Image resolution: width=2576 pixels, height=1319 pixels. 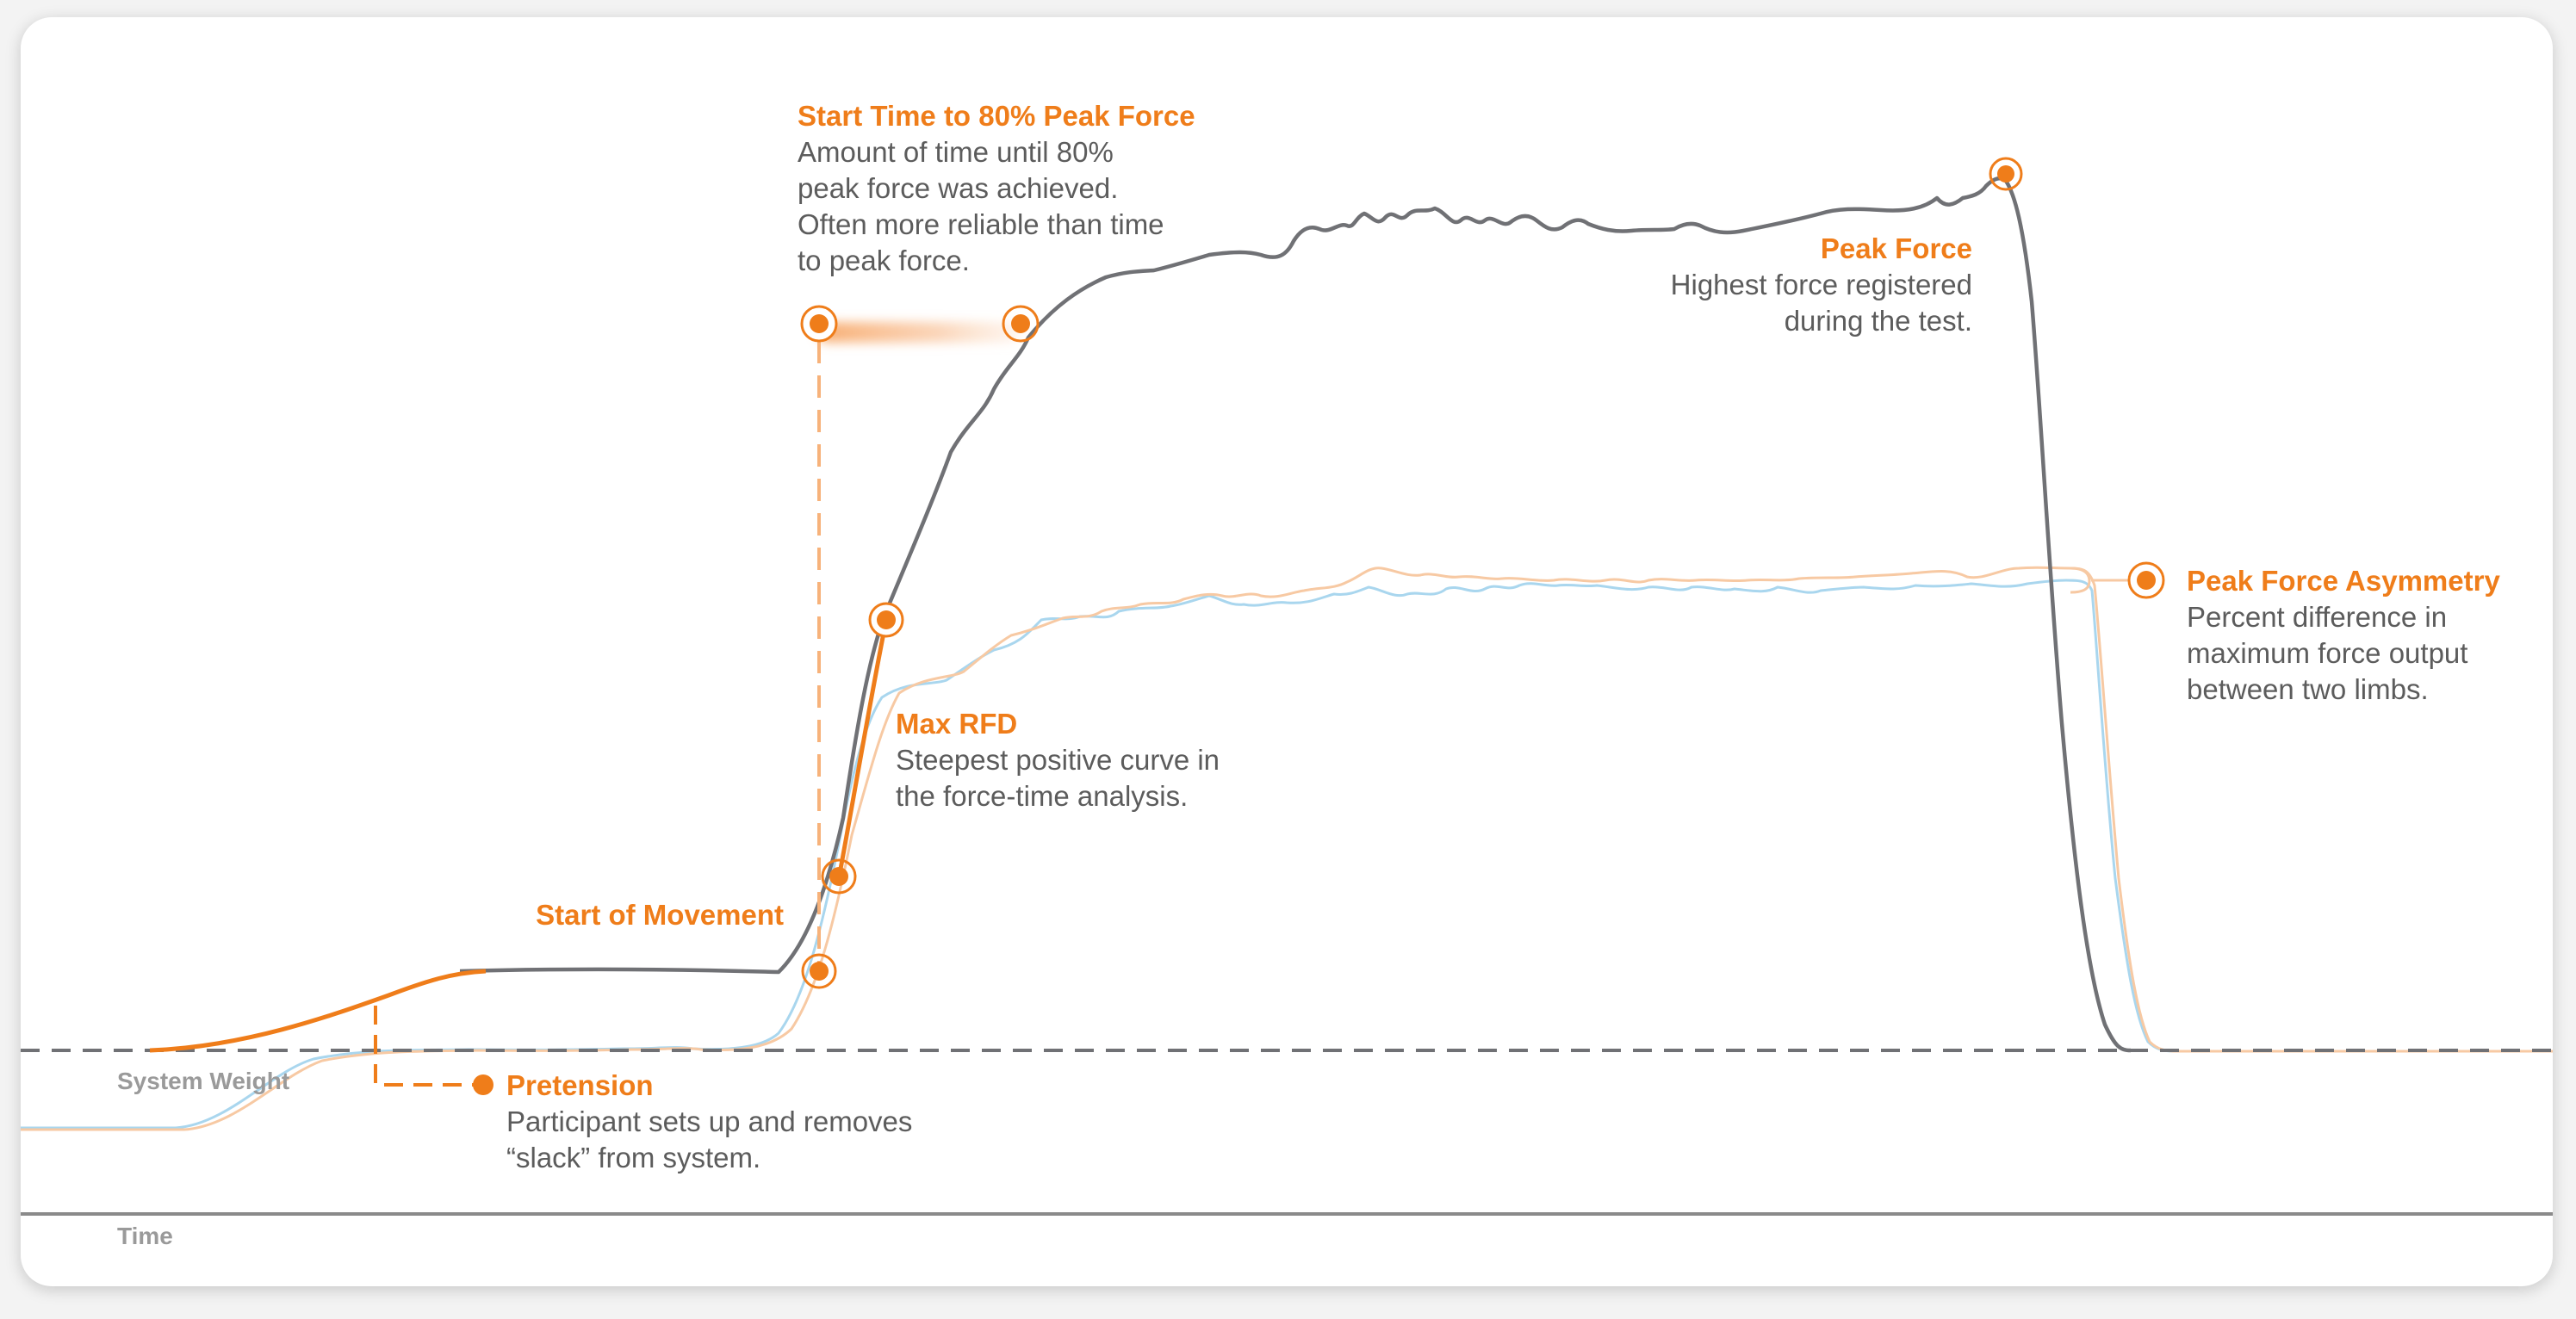 I want to click on start-of-movement-title: Start of Movement, so click(x=660, y=915).